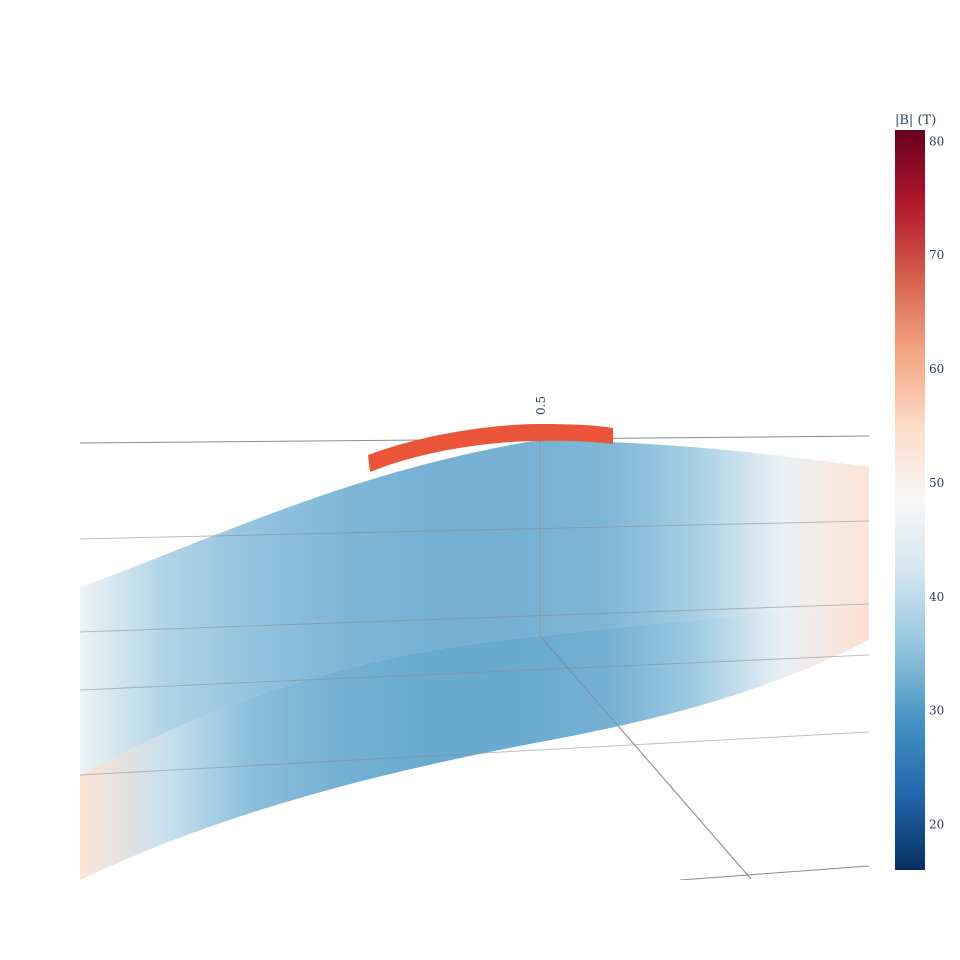 The height and width of the screenshot is (960, 960). I want to click on colorbar-ticks: 20 30 40 50 60 70 80, so click(936, 482).